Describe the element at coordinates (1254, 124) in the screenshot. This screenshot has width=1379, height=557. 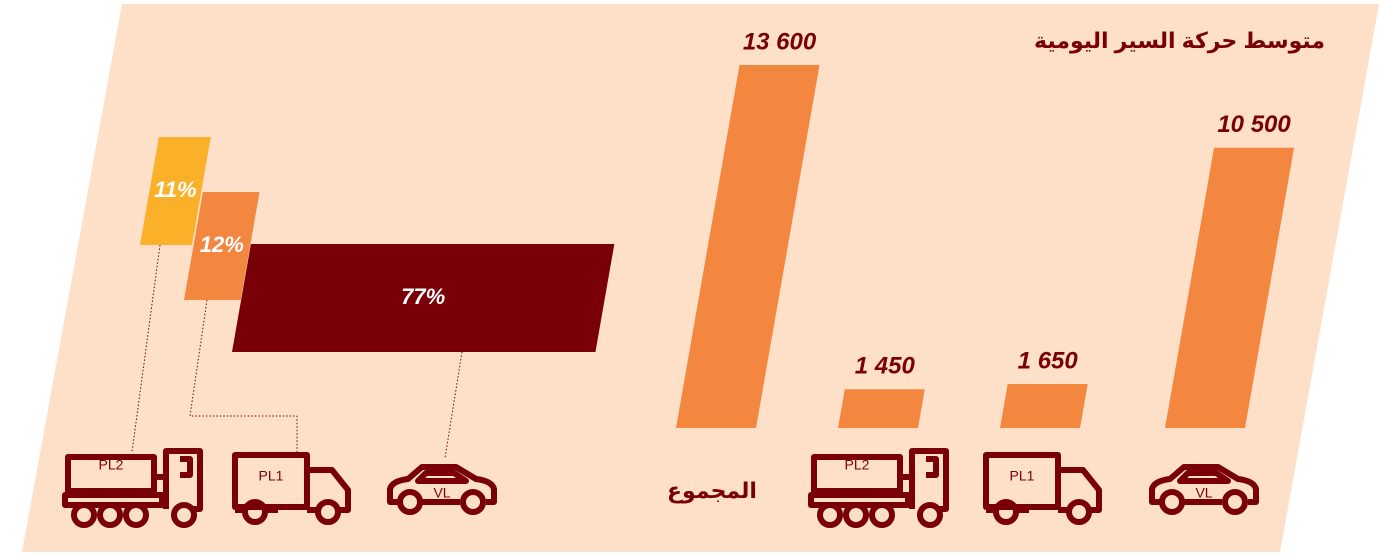
I see `value-label: 10 500` at that location.